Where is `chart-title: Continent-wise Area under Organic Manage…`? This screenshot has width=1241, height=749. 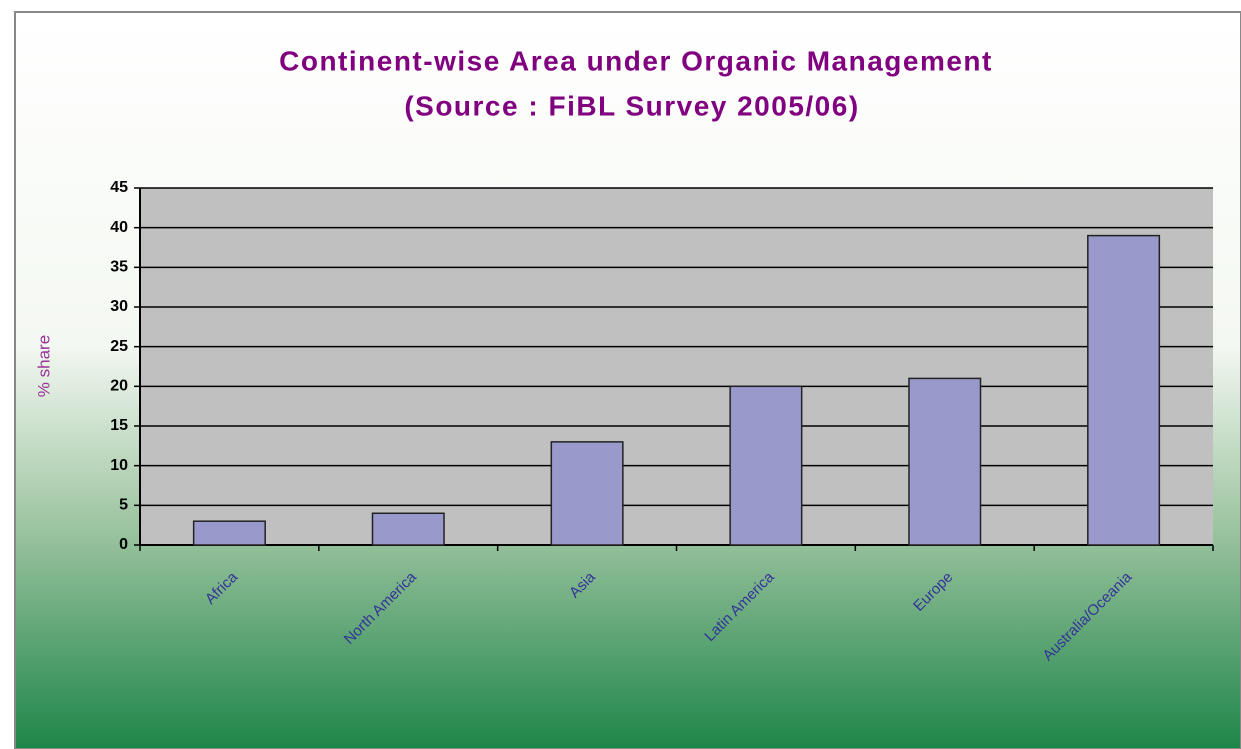 chart-title: Continent-wise Area under Organic Manage… is located at coordinates (636, 60).